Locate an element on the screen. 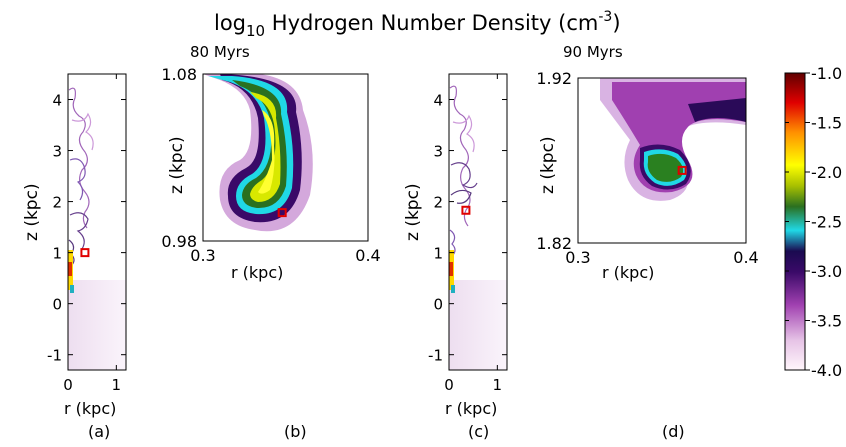 The width and height of the screenshot is (846, 447). panel-d-x-ticks: 0.3 0.4 is located at coordinates (662, 172).